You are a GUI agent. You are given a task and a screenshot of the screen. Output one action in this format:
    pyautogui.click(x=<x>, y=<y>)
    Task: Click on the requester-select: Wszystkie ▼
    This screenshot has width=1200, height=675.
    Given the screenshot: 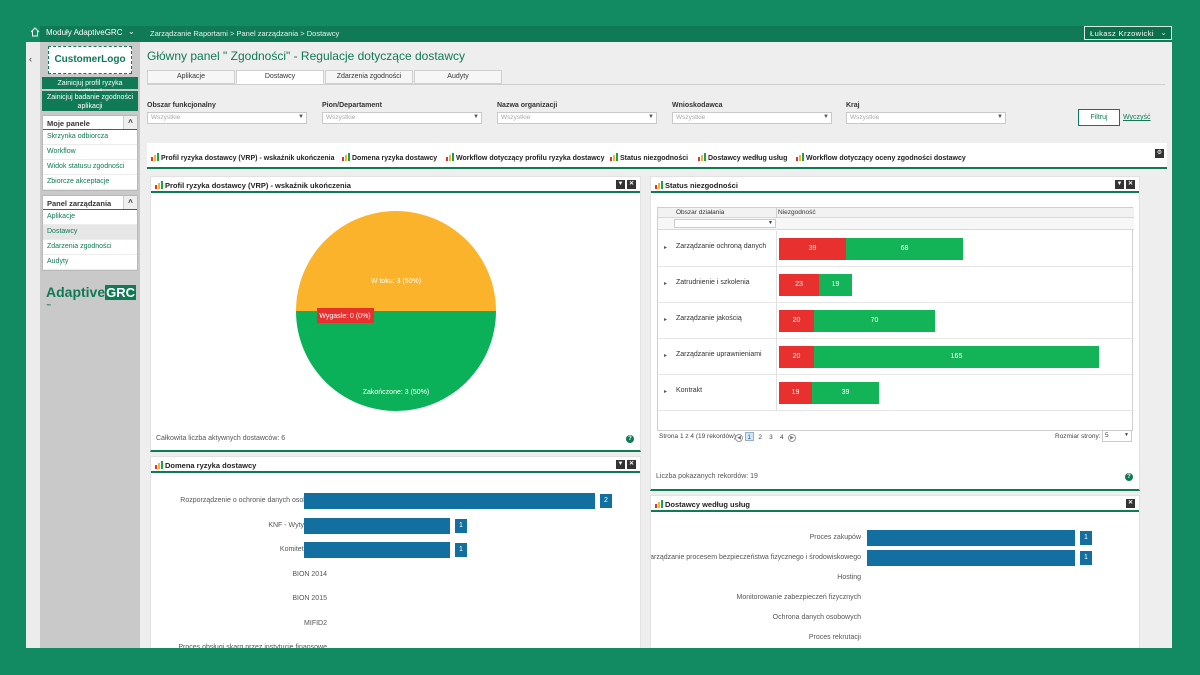 What is the action you would take?
    pyautogui.click(x=752, y=118)
    